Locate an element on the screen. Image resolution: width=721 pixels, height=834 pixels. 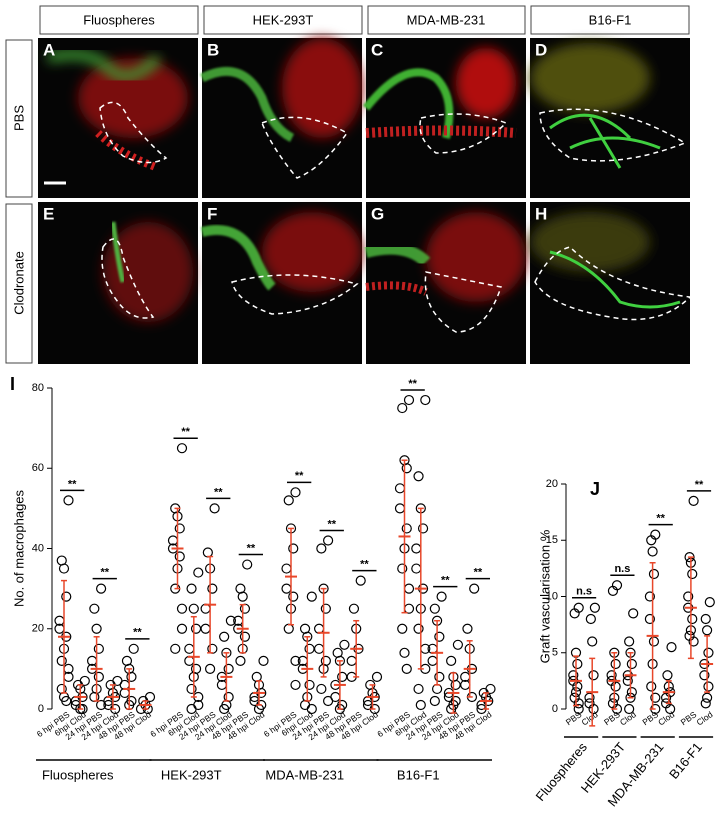
micrograph: A is located at coordinates (118, 118).